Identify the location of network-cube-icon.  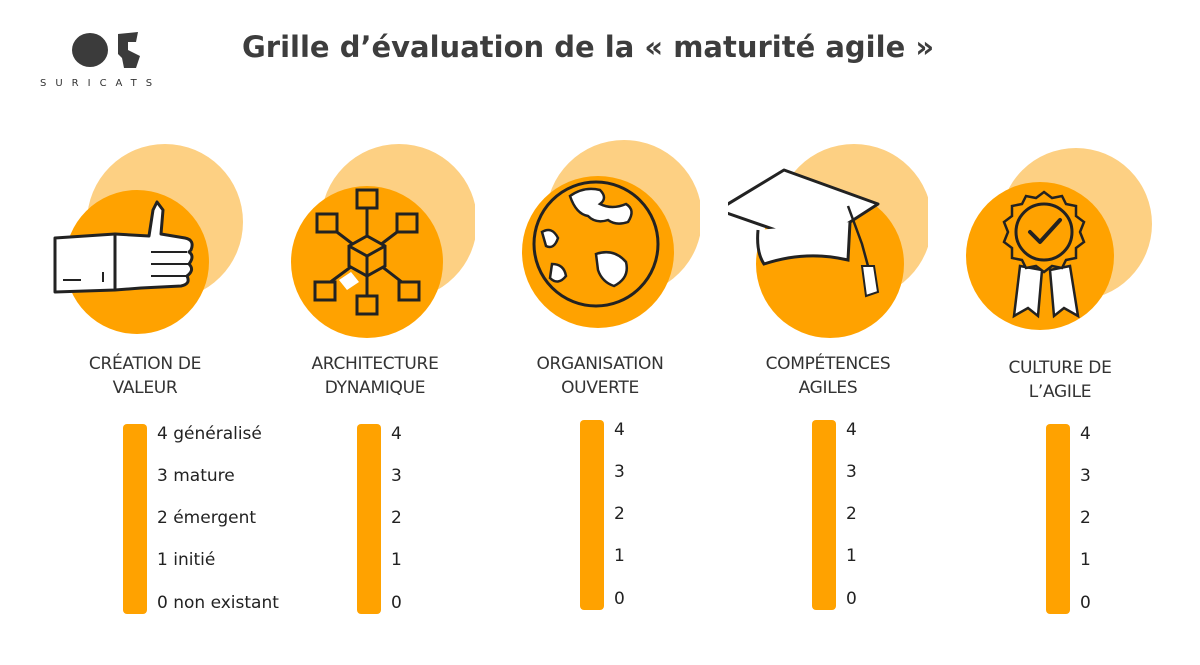
(383, 241).